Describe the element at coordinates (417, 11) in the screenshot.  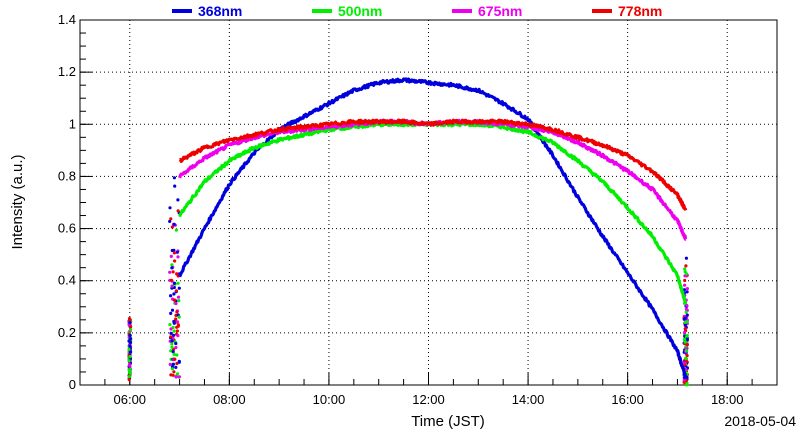
I see `legend: 368nm 500nm 675nm 778nm` at that location.